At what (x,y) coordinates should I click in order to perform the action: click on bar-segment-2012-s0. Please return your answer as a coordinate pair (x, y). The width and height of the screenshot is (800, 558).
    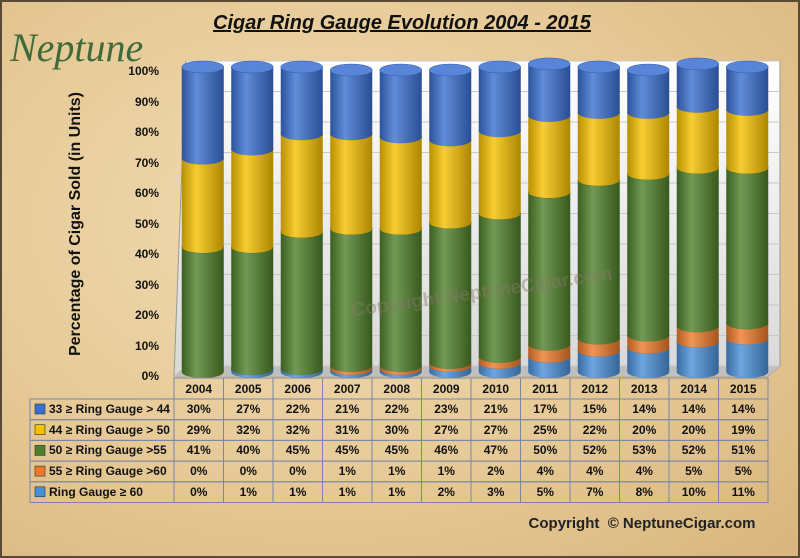
    Looking at the image, I should click on (598, 93).